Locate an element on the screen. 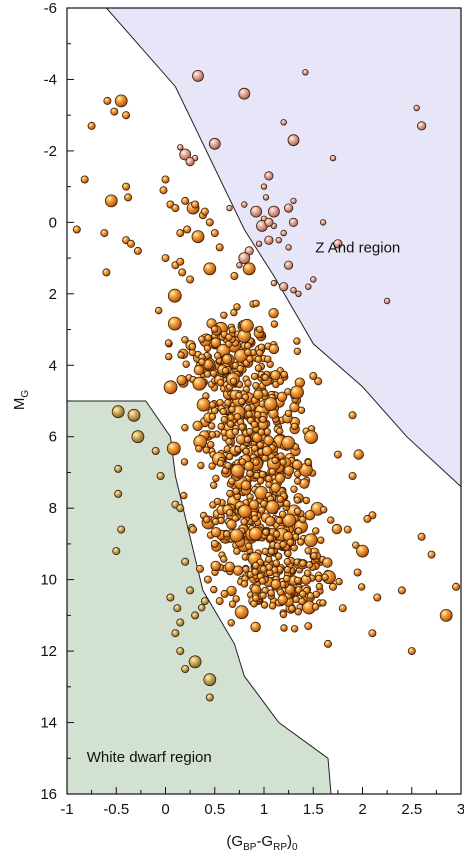 The image size is (464, 856). x-axis: -1 -0.5 0 0.5 1 1.5 2 2.5 3 is located at coordinates (262, 802).